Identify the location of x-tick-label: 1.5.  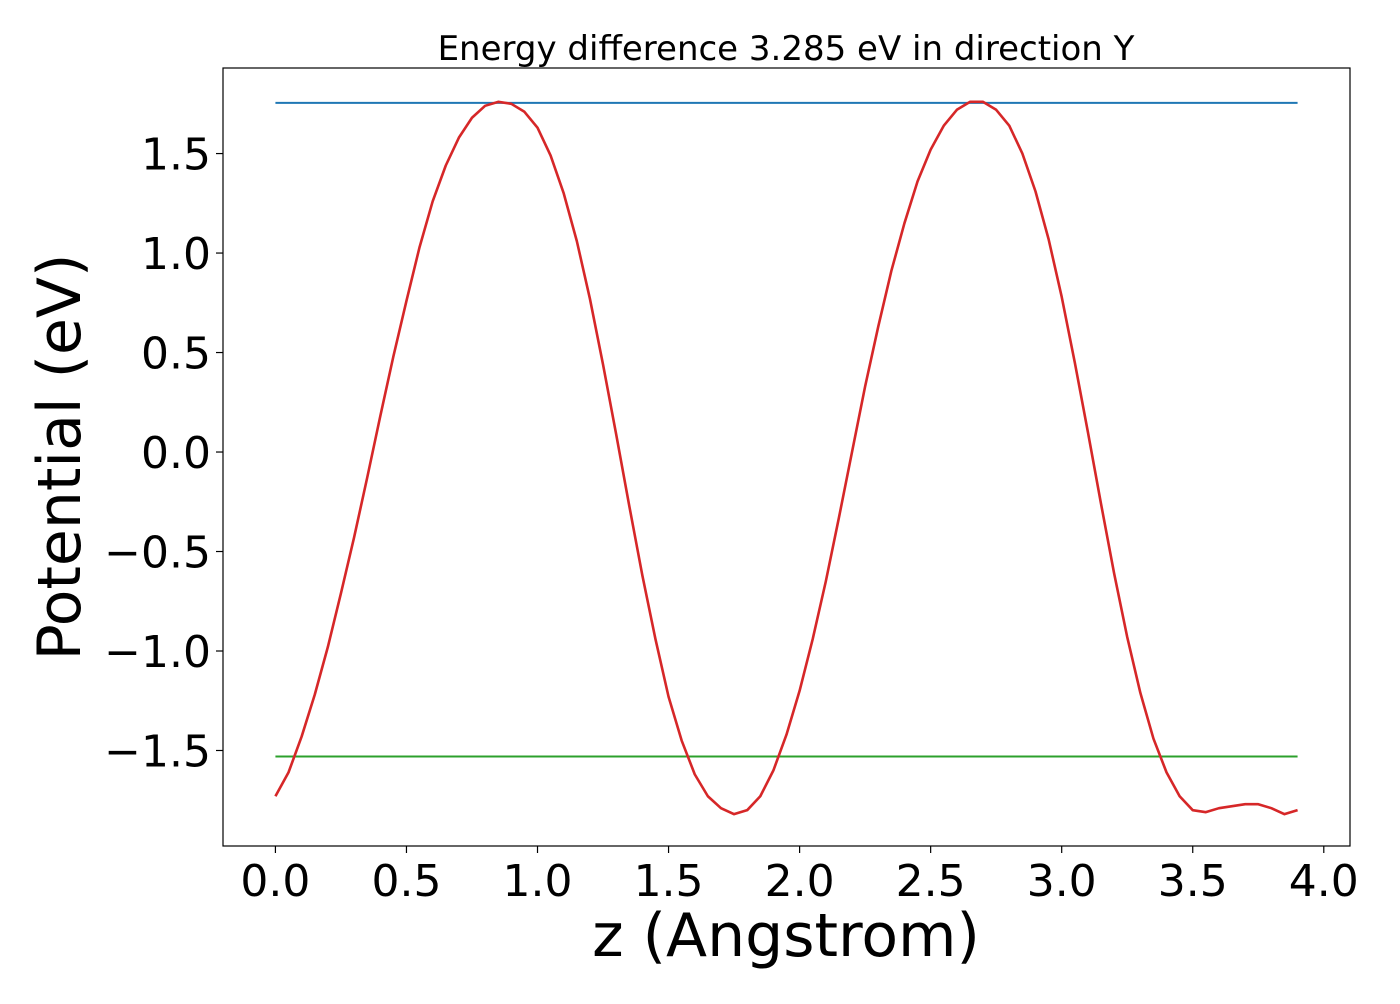
(669, 881).